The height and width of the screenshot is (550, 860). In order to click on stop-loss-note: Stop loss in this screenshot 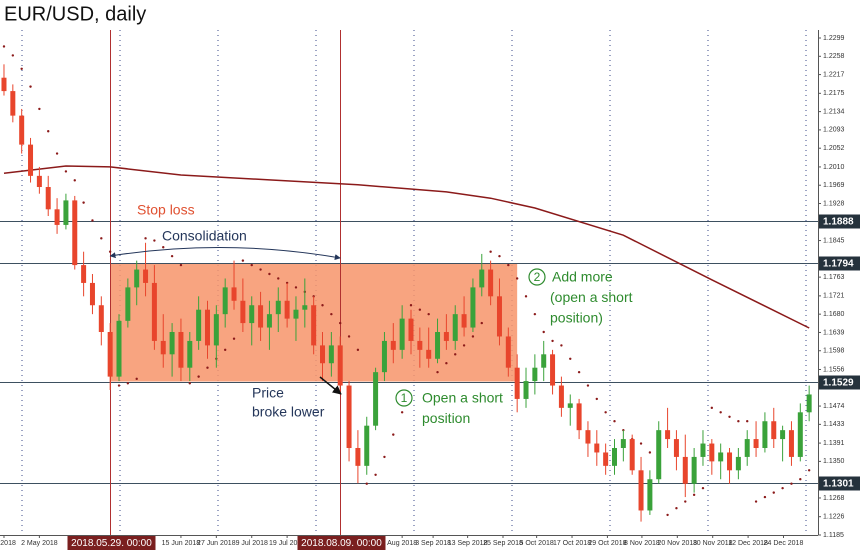, I will do `click(166, 210)`.